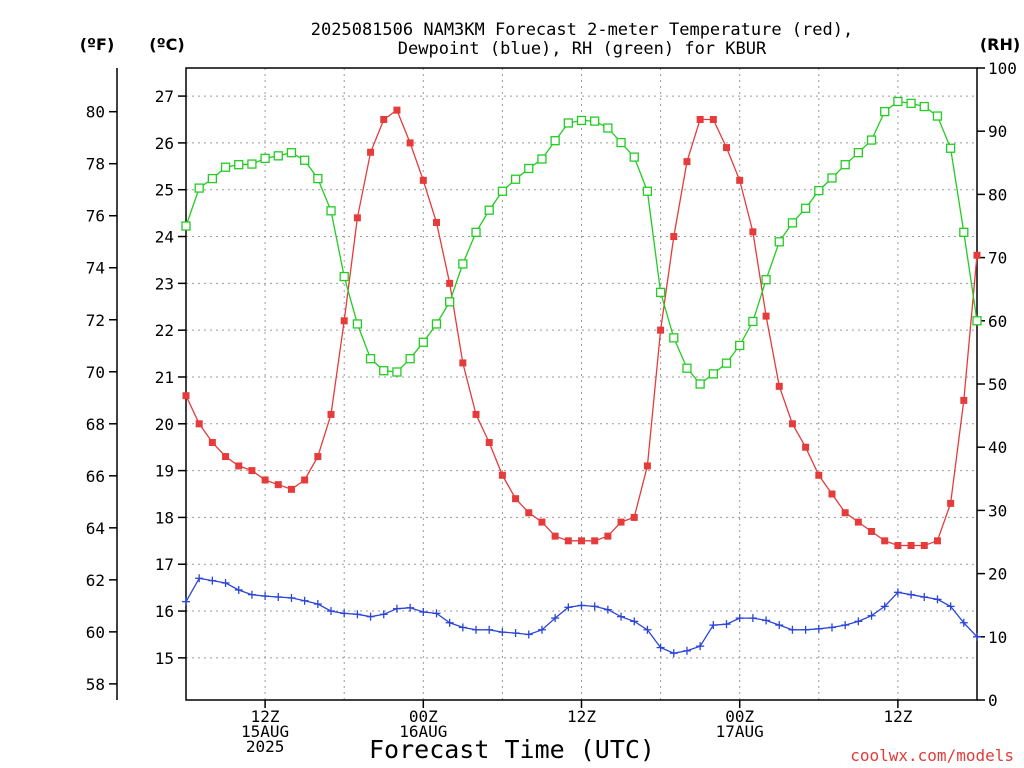 The height and width of the screenshot is (768, 1024). Describe the element at coordinates (1000, 44) in the screenshot. I see `rh-unit-label: (RH)` at that location.